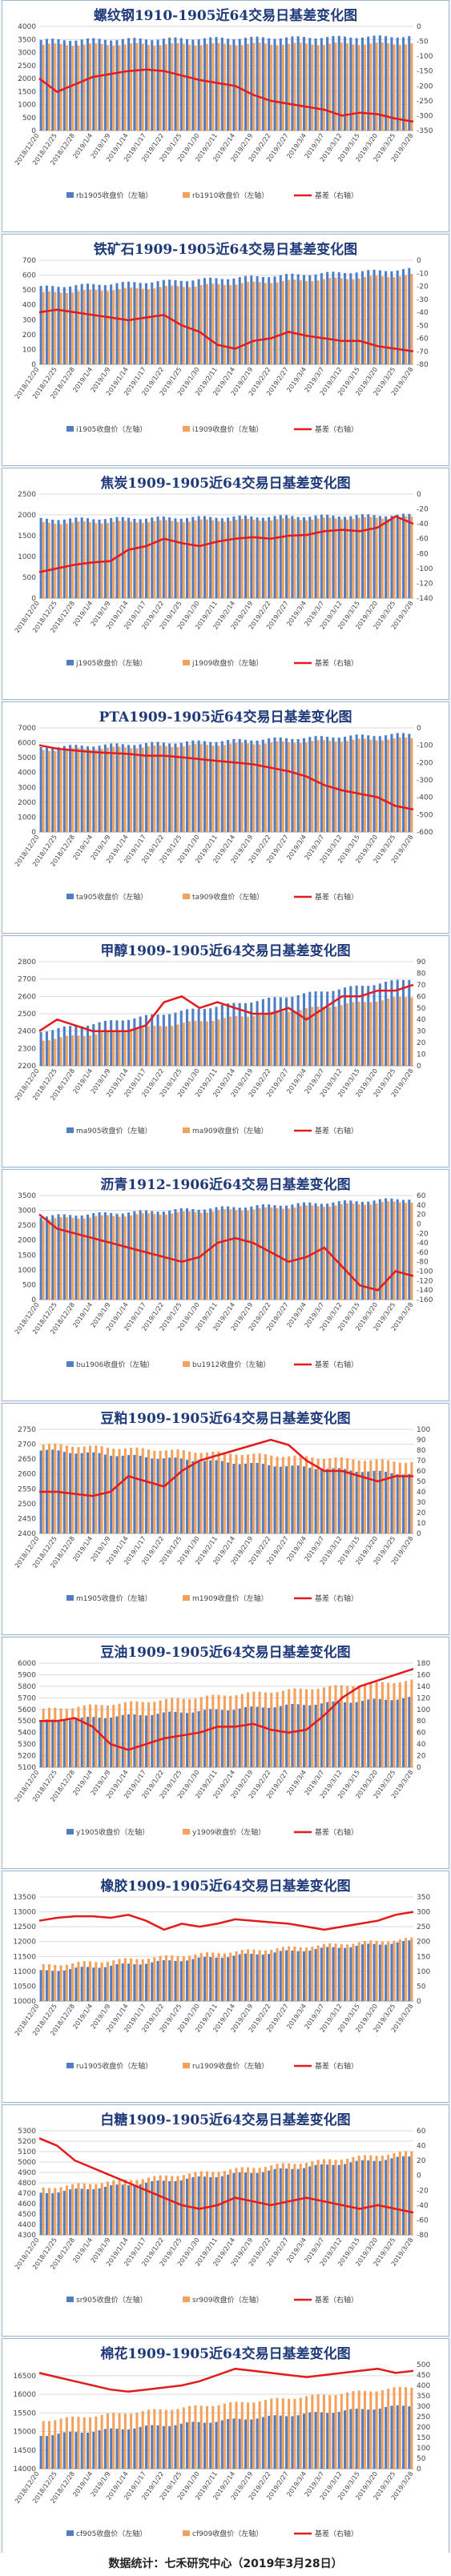 Image resolution: width=451 pixels, height=2576 pixels. Describe the element at coordinates (226, 1007) in the screenshot. I see `basis-line` at that location.